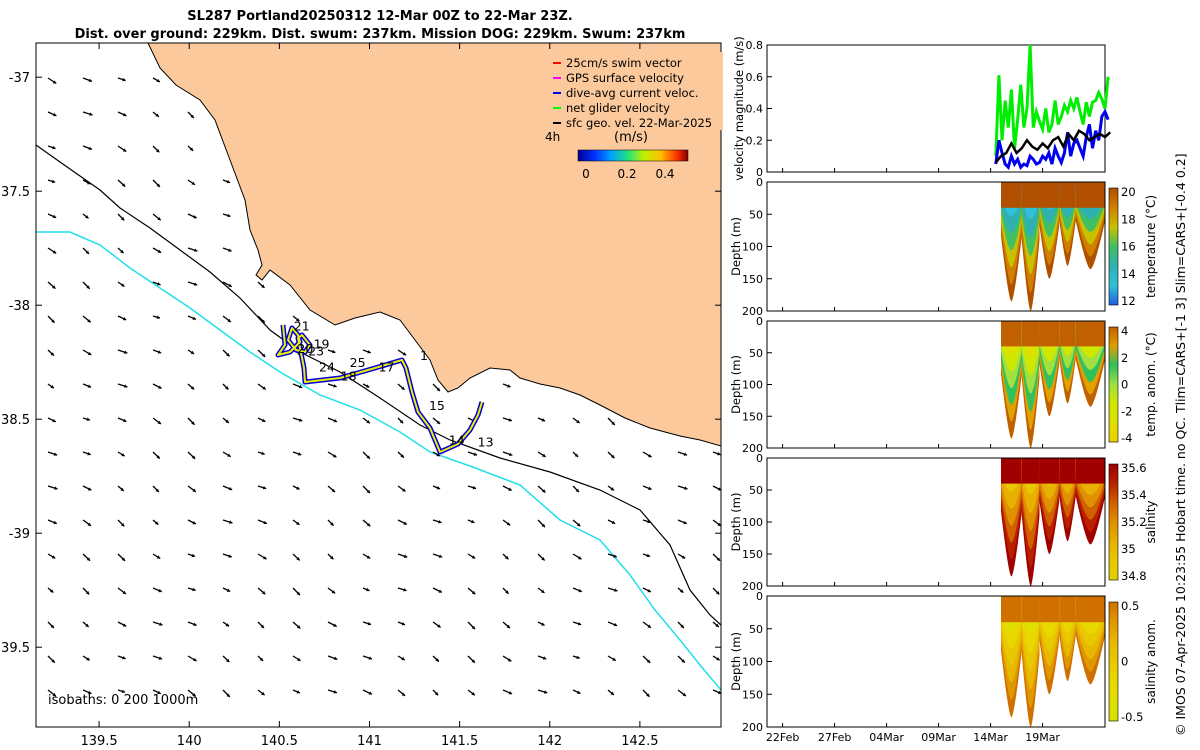  What do you see at coordinates (327, 366) in the screenshot?
I see `waypoint-label-24: 24` at bounding box center [327, 366].